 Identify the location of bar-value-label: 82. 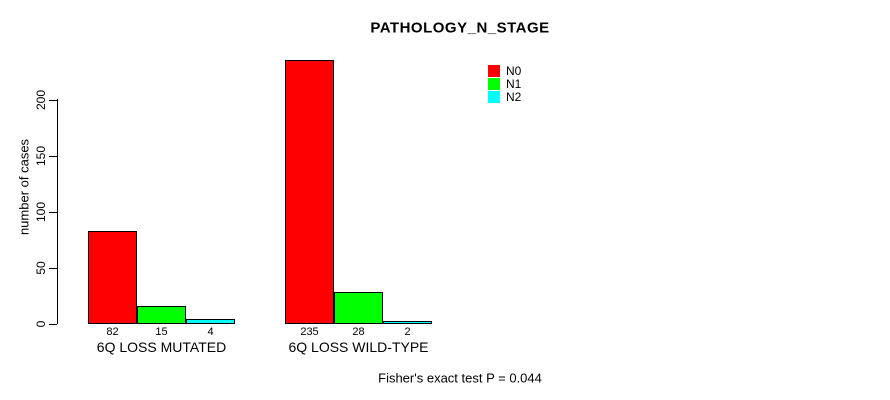
(112, 332).